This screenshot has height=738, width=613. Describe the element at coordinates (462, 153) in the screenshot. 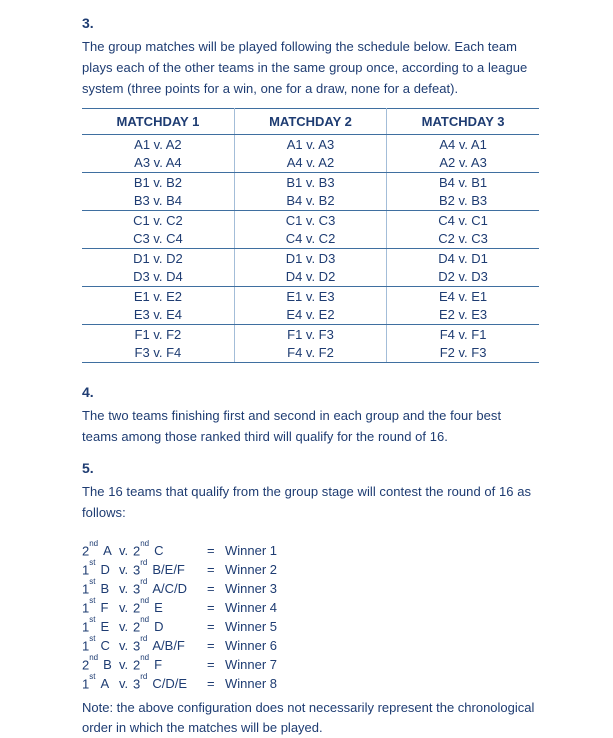

I see `group-a-md3-cell: A4 v. A1 A2 v. A3` at that location.